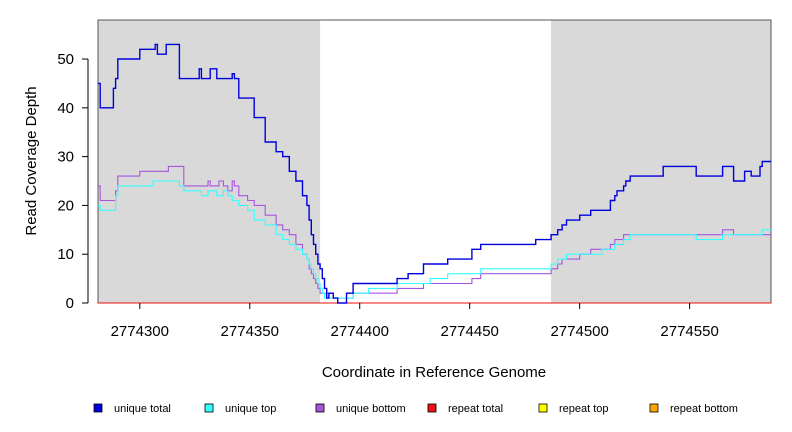 This screenshot has width=792, height=432. I want to click on legend-label-unique-total: unique total, so click(142, 409).